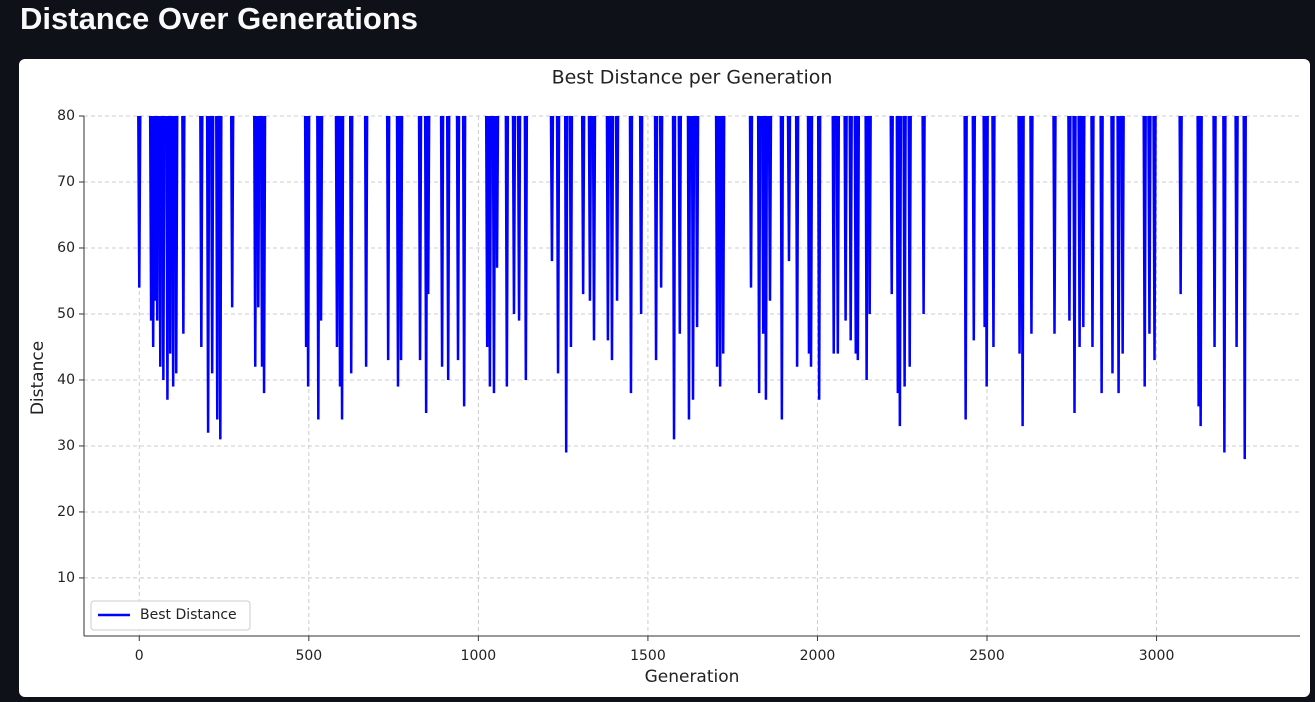 This screenshot has height=702, width=1315. What do you see at coordinates (692, 78) in the screenshot?
I see `chart-title: Best Distance per Generation` at bounding box center [692, 78].